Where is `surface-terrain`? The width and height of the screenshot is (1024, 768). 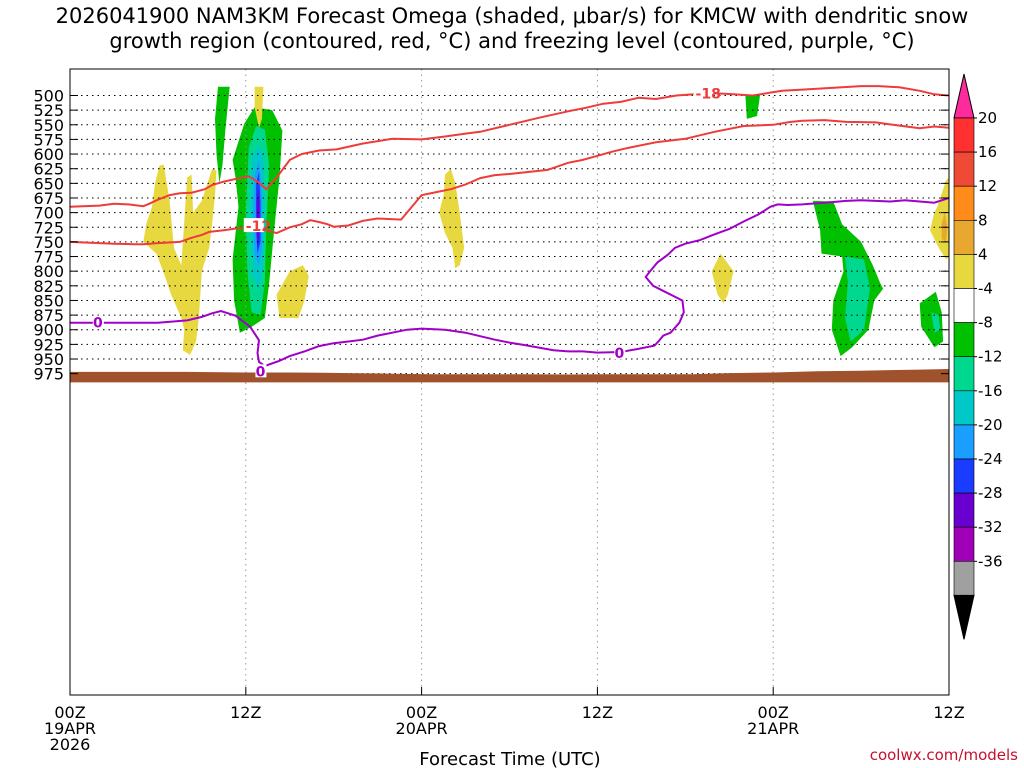
surface-terrain is located at coordinates (509, 376).